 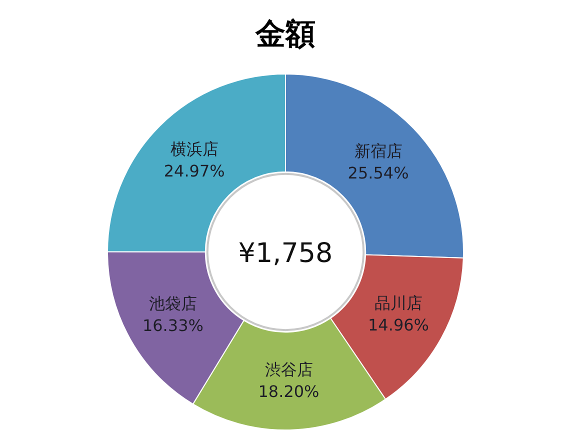 I want to click on slice-label: 品川店, so click(x=398, y=302).